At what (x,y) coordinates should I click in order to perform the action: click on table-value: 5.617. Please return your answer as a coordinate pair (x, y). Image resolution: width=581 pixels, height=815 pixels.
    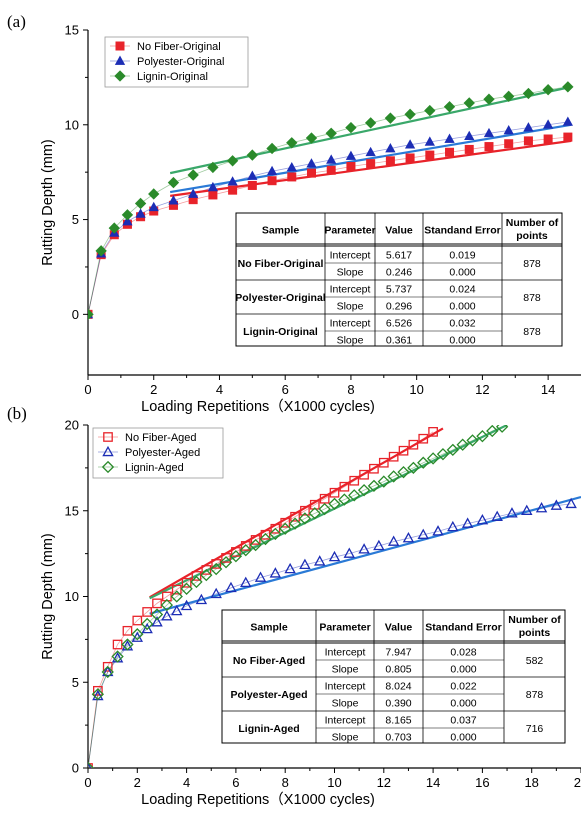
    Looking at the image, I should click on (399, 256).